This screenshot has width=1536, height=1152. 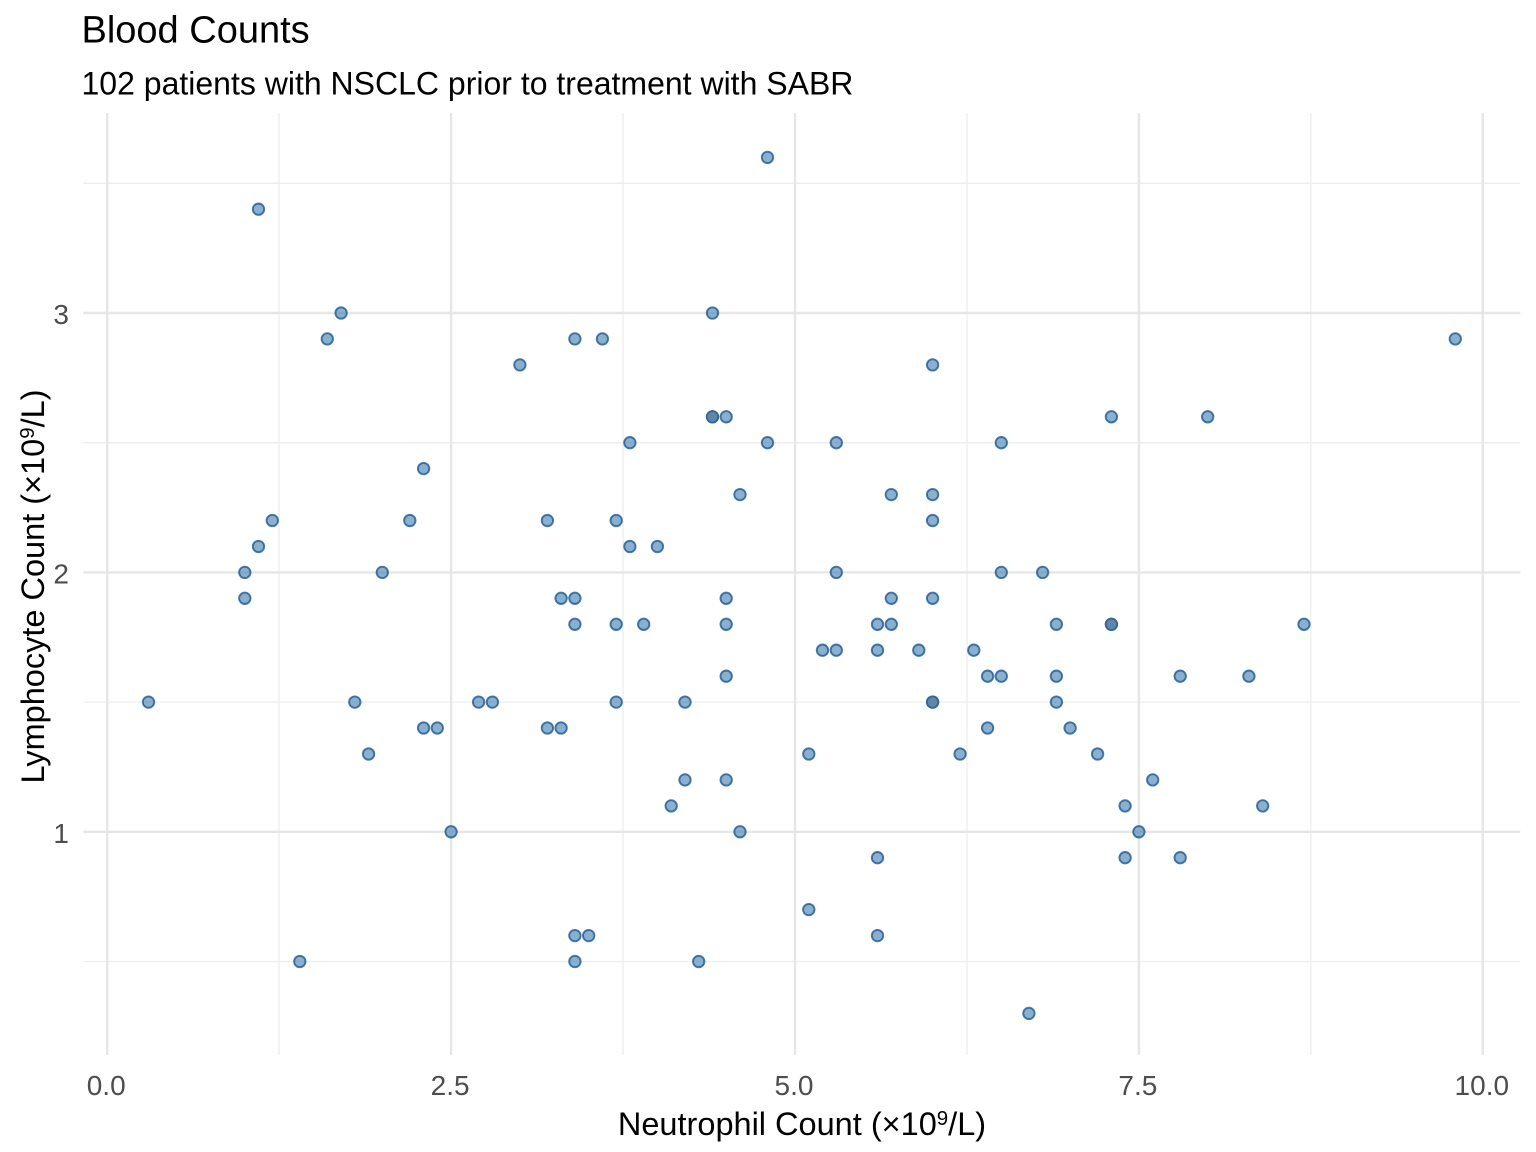 What do you see at coordinates (33, 586) in the screenshot?
I see `svg-text: Lymphocyte Count (×109/L)` at bounding box center [33, 586].